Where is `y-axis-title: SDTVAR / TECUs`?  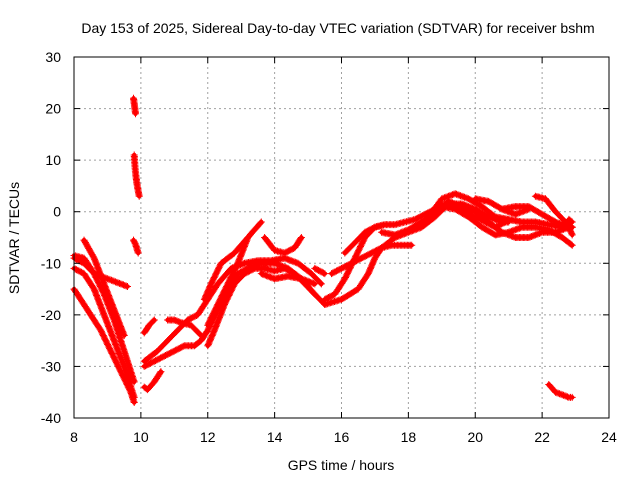
y-axis-title: SDTVAR / TECUs is located at coordinates (14, 238).